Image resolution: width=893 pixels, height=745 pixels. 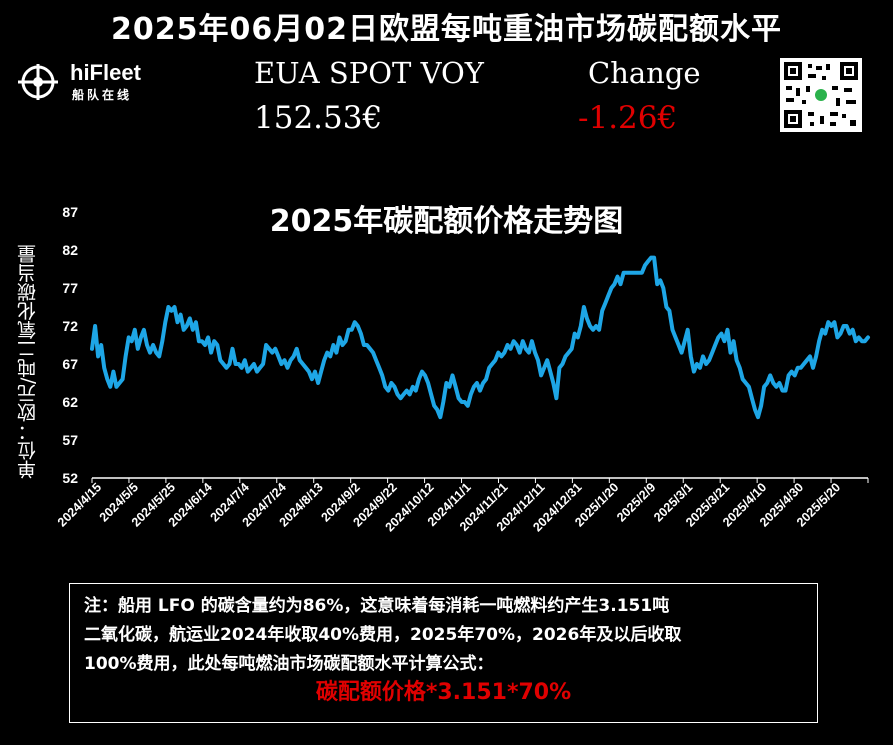 I want to click on hifleet-logo: hiFleet 船队在线, so click(x=96, y=82).